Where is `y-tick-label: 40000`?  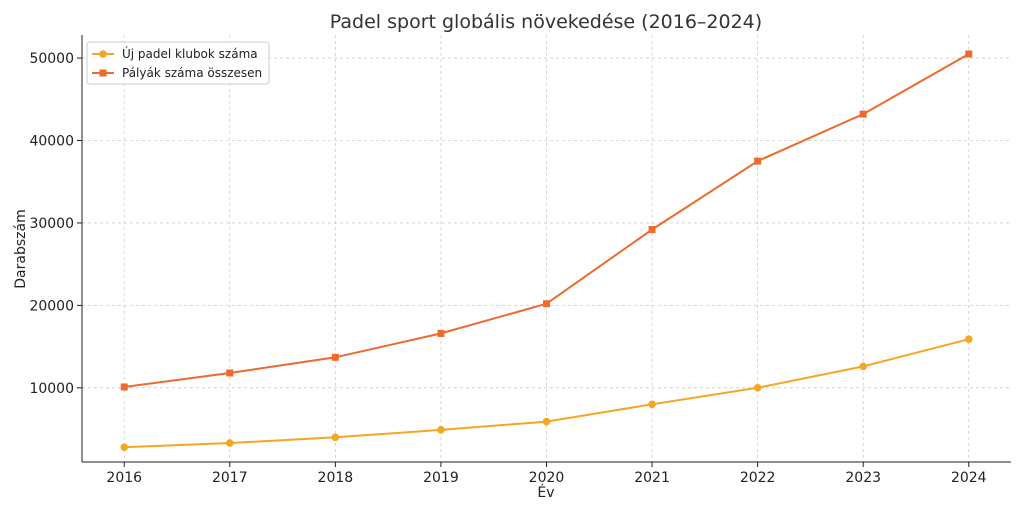
y-tick-label: 40000 is located at coordinates (51, 142).